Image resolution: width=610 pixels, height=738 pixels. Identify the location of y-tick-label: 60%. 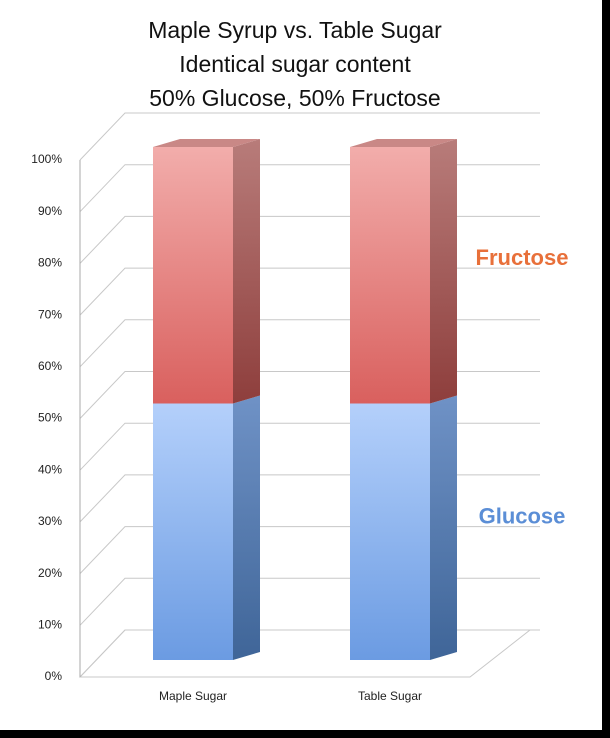
(50, 366).